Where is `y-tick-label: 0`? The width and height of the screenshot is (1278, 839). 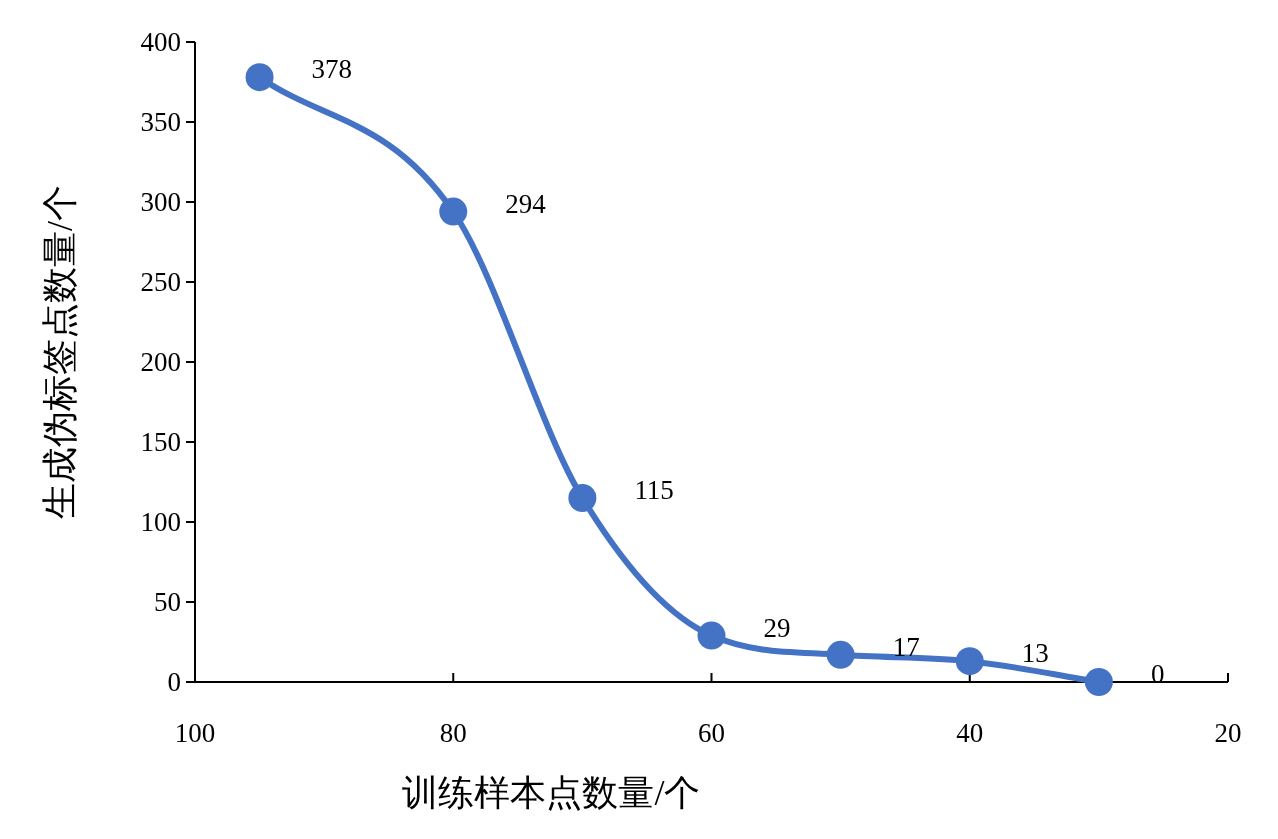 y-tick-label: 0 is located at coordinates (174, 682).